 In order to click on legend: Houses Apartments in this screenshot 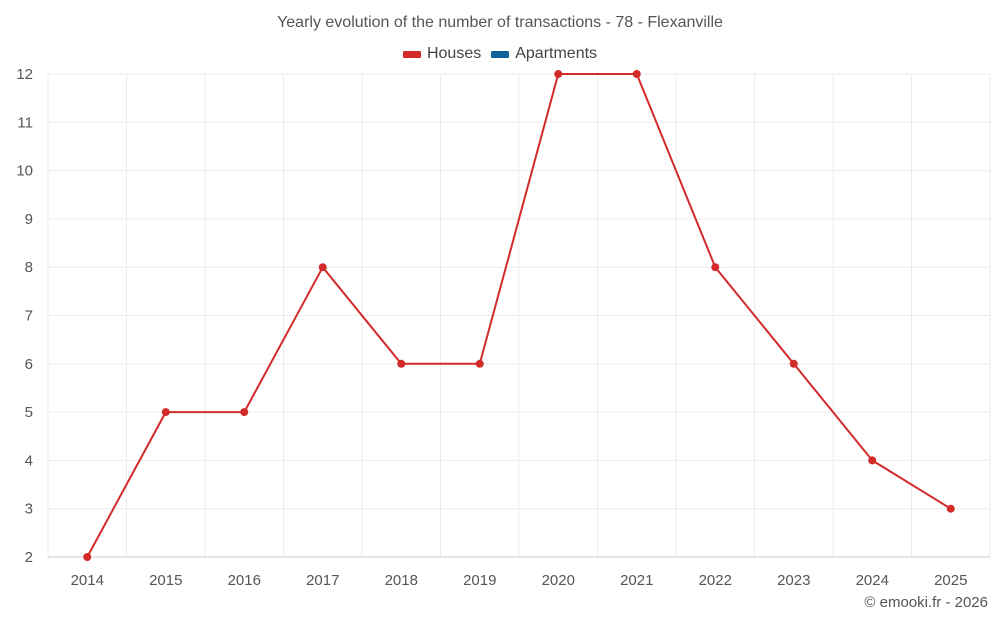, I will do `click(500, 54)`.